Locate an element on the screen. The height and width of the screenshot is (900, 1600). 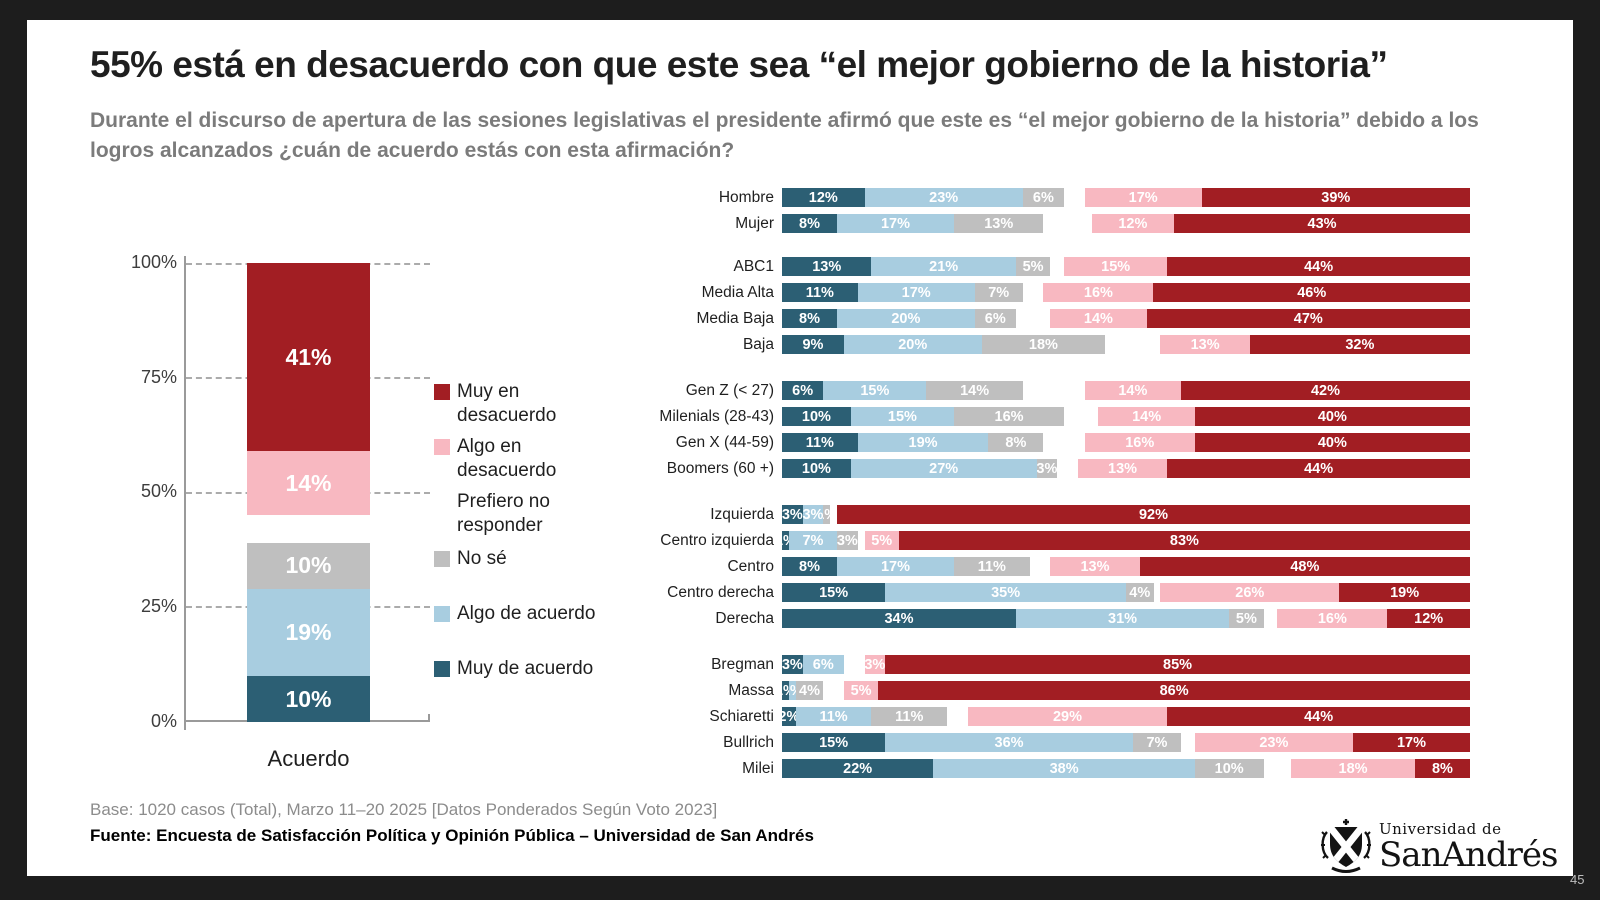
row-bar: 10% 27% 3% 13% 44% is located at coordinates (1126, 468).